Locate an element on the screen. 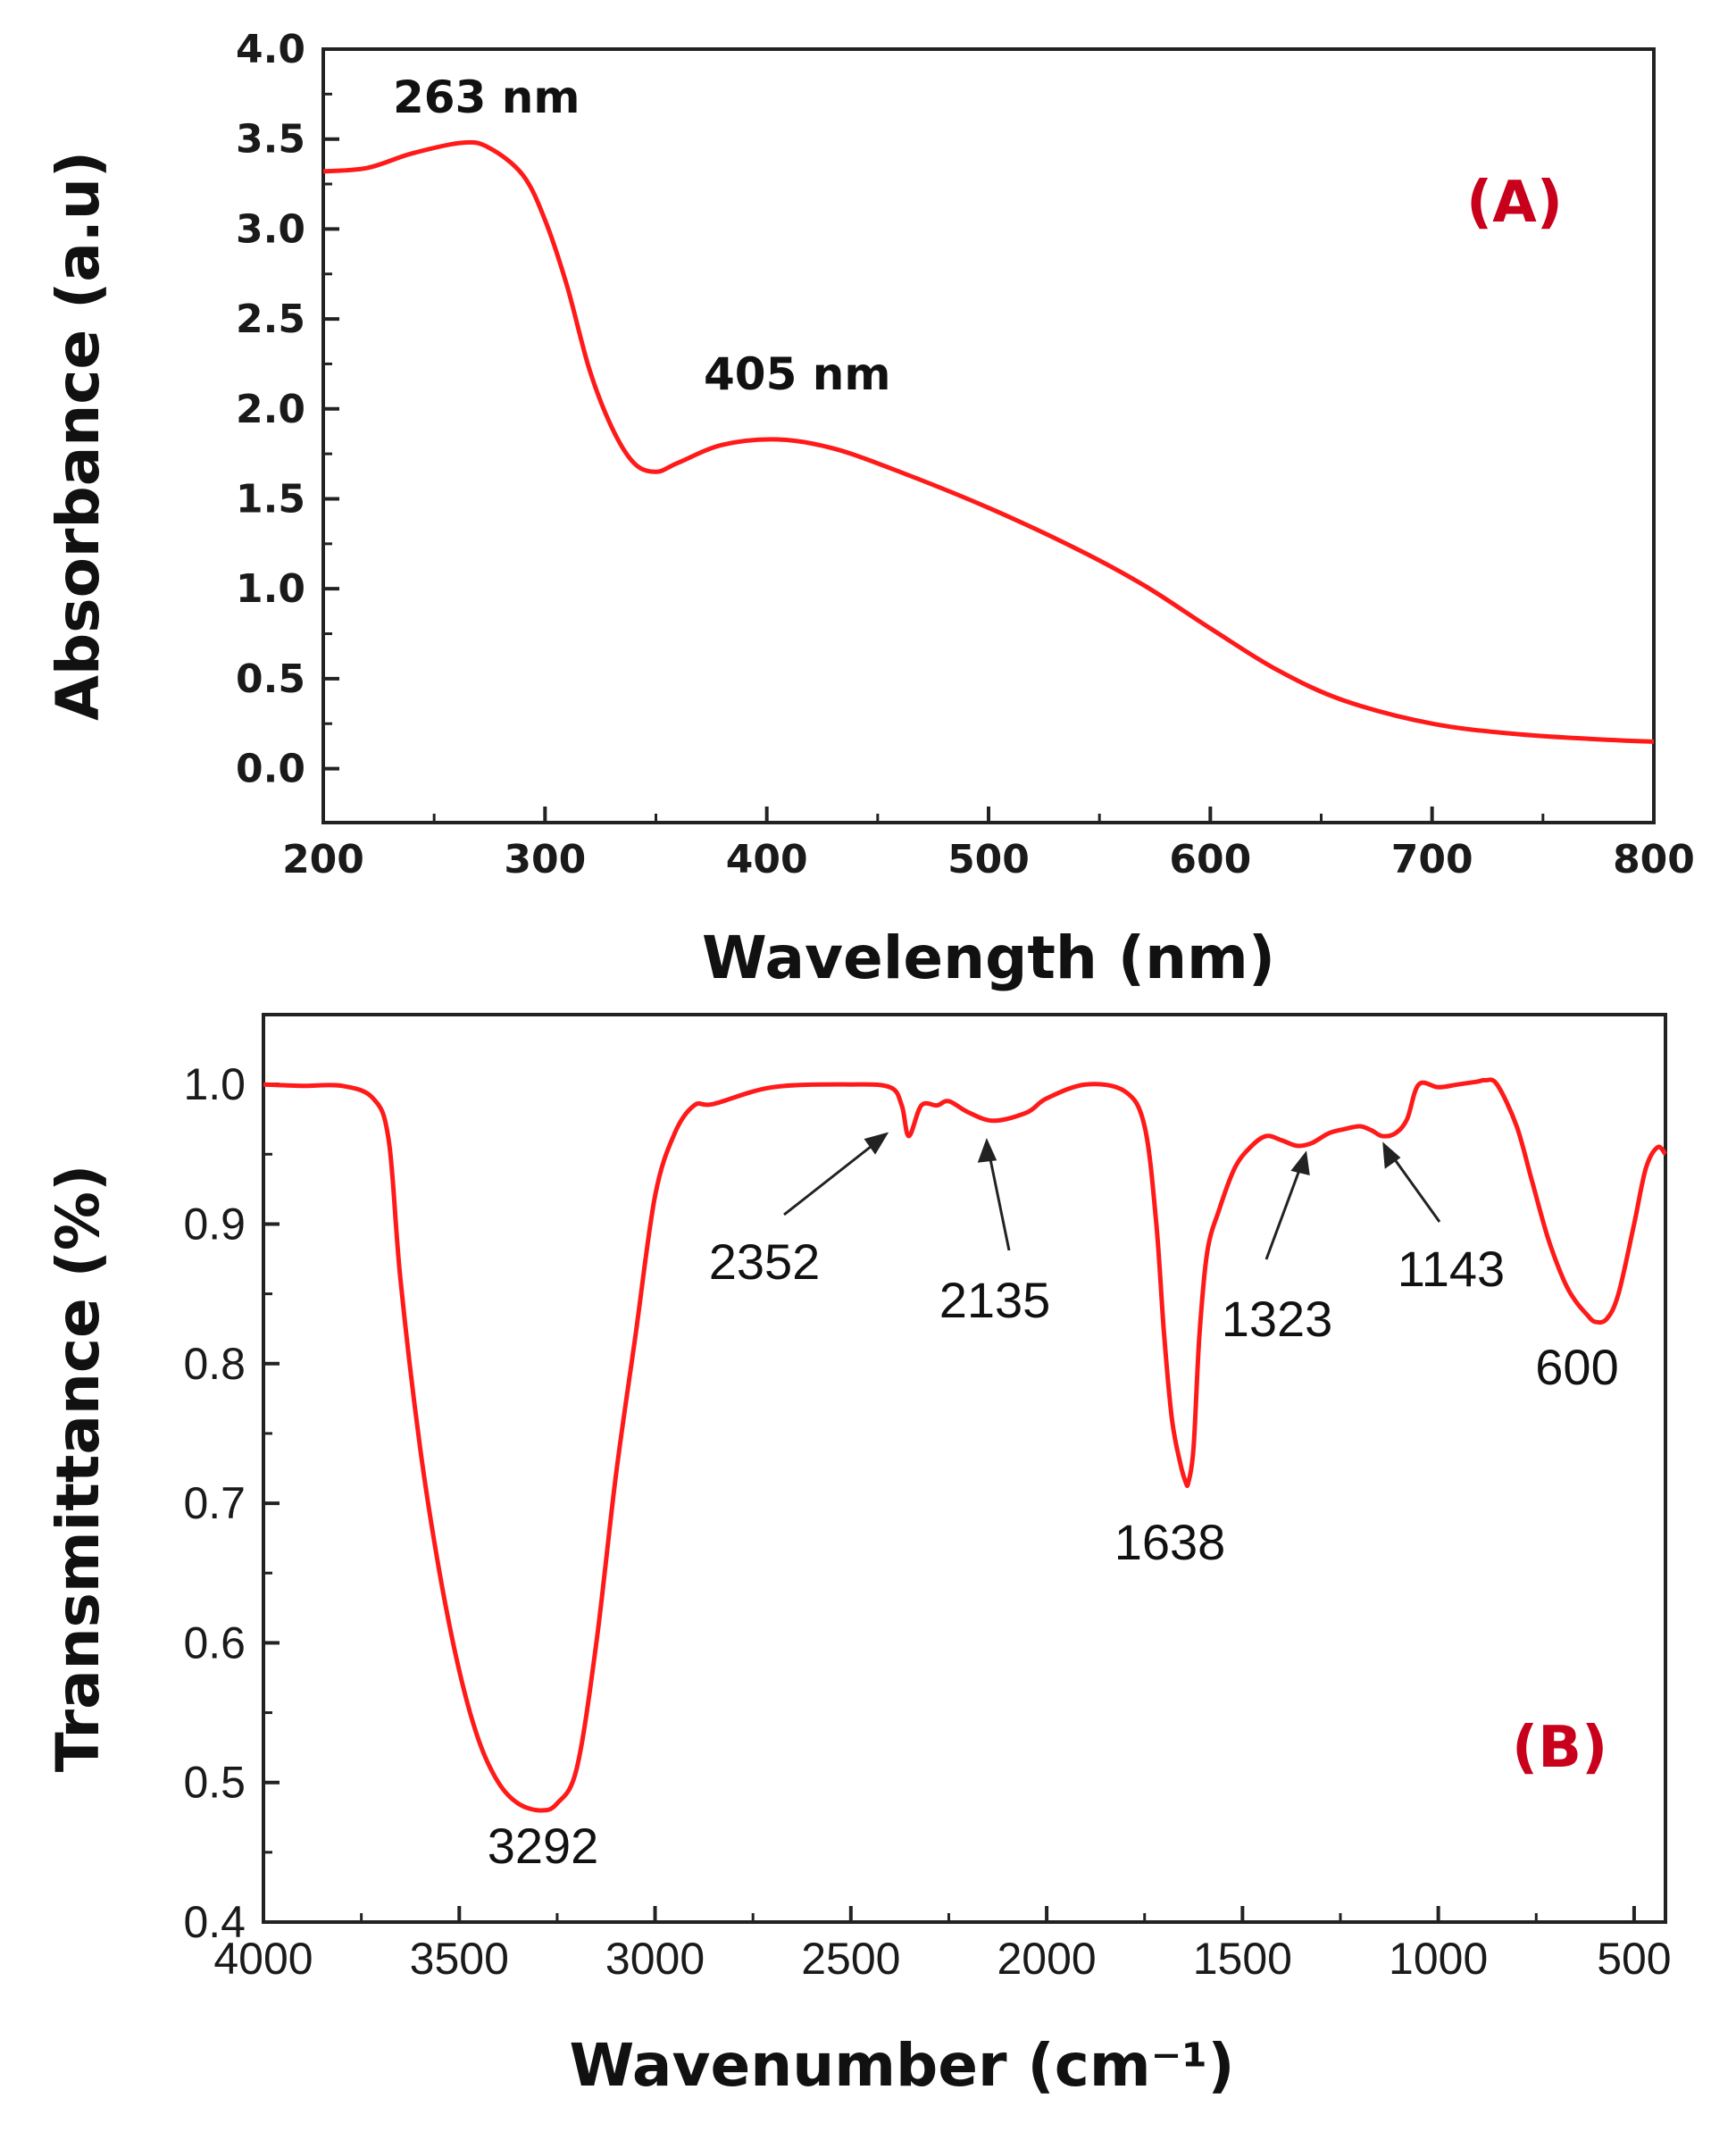 The height and width of the screenshot is (2140, 1736). panel-a-y-tick-label: 2.5 is located at coordinates (270, 319).